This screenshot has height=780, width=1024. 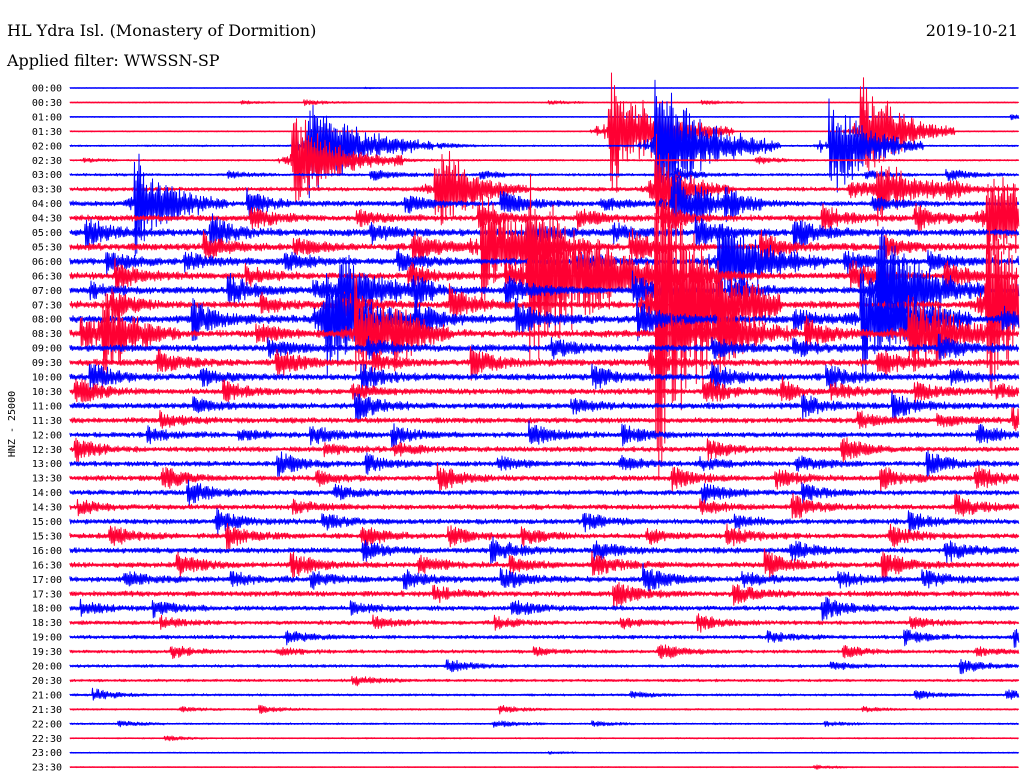 I want to click on time-tick-label: 21:30, so click(x=47, y=710).